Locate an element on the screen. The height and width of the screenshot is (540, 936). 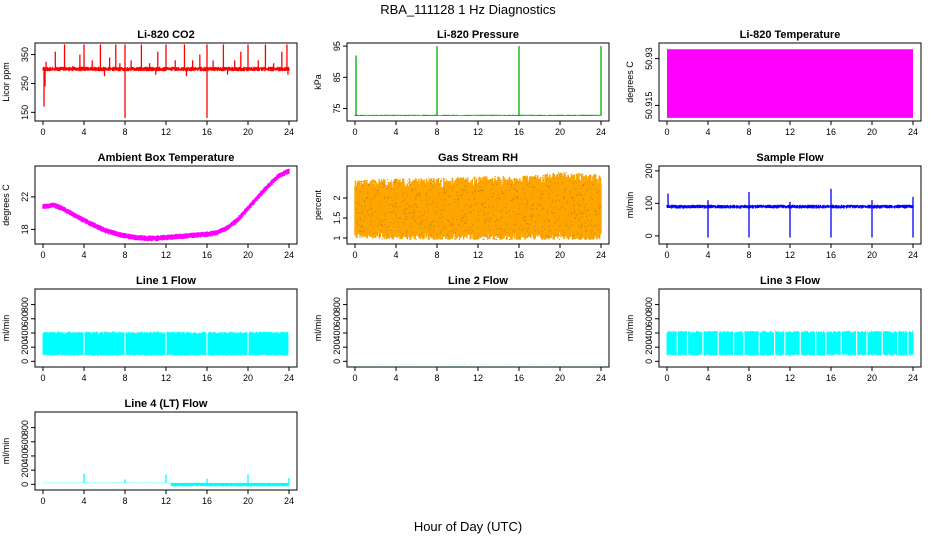
rh-x-tick-label: 12 is located at coordinates (478, 255).